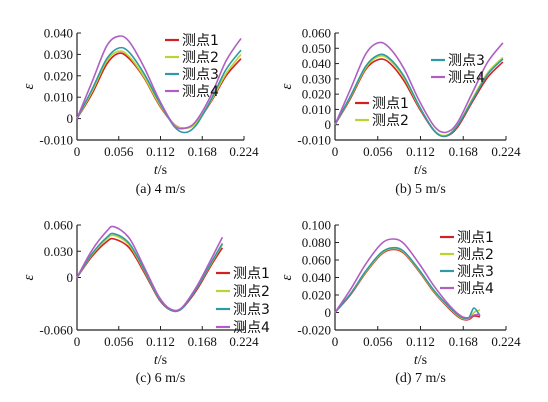  What do you see at coordinates (316, 48) in the screenshot?
I see `y-tick-label: 0.050` at bounding box center [316, 48].